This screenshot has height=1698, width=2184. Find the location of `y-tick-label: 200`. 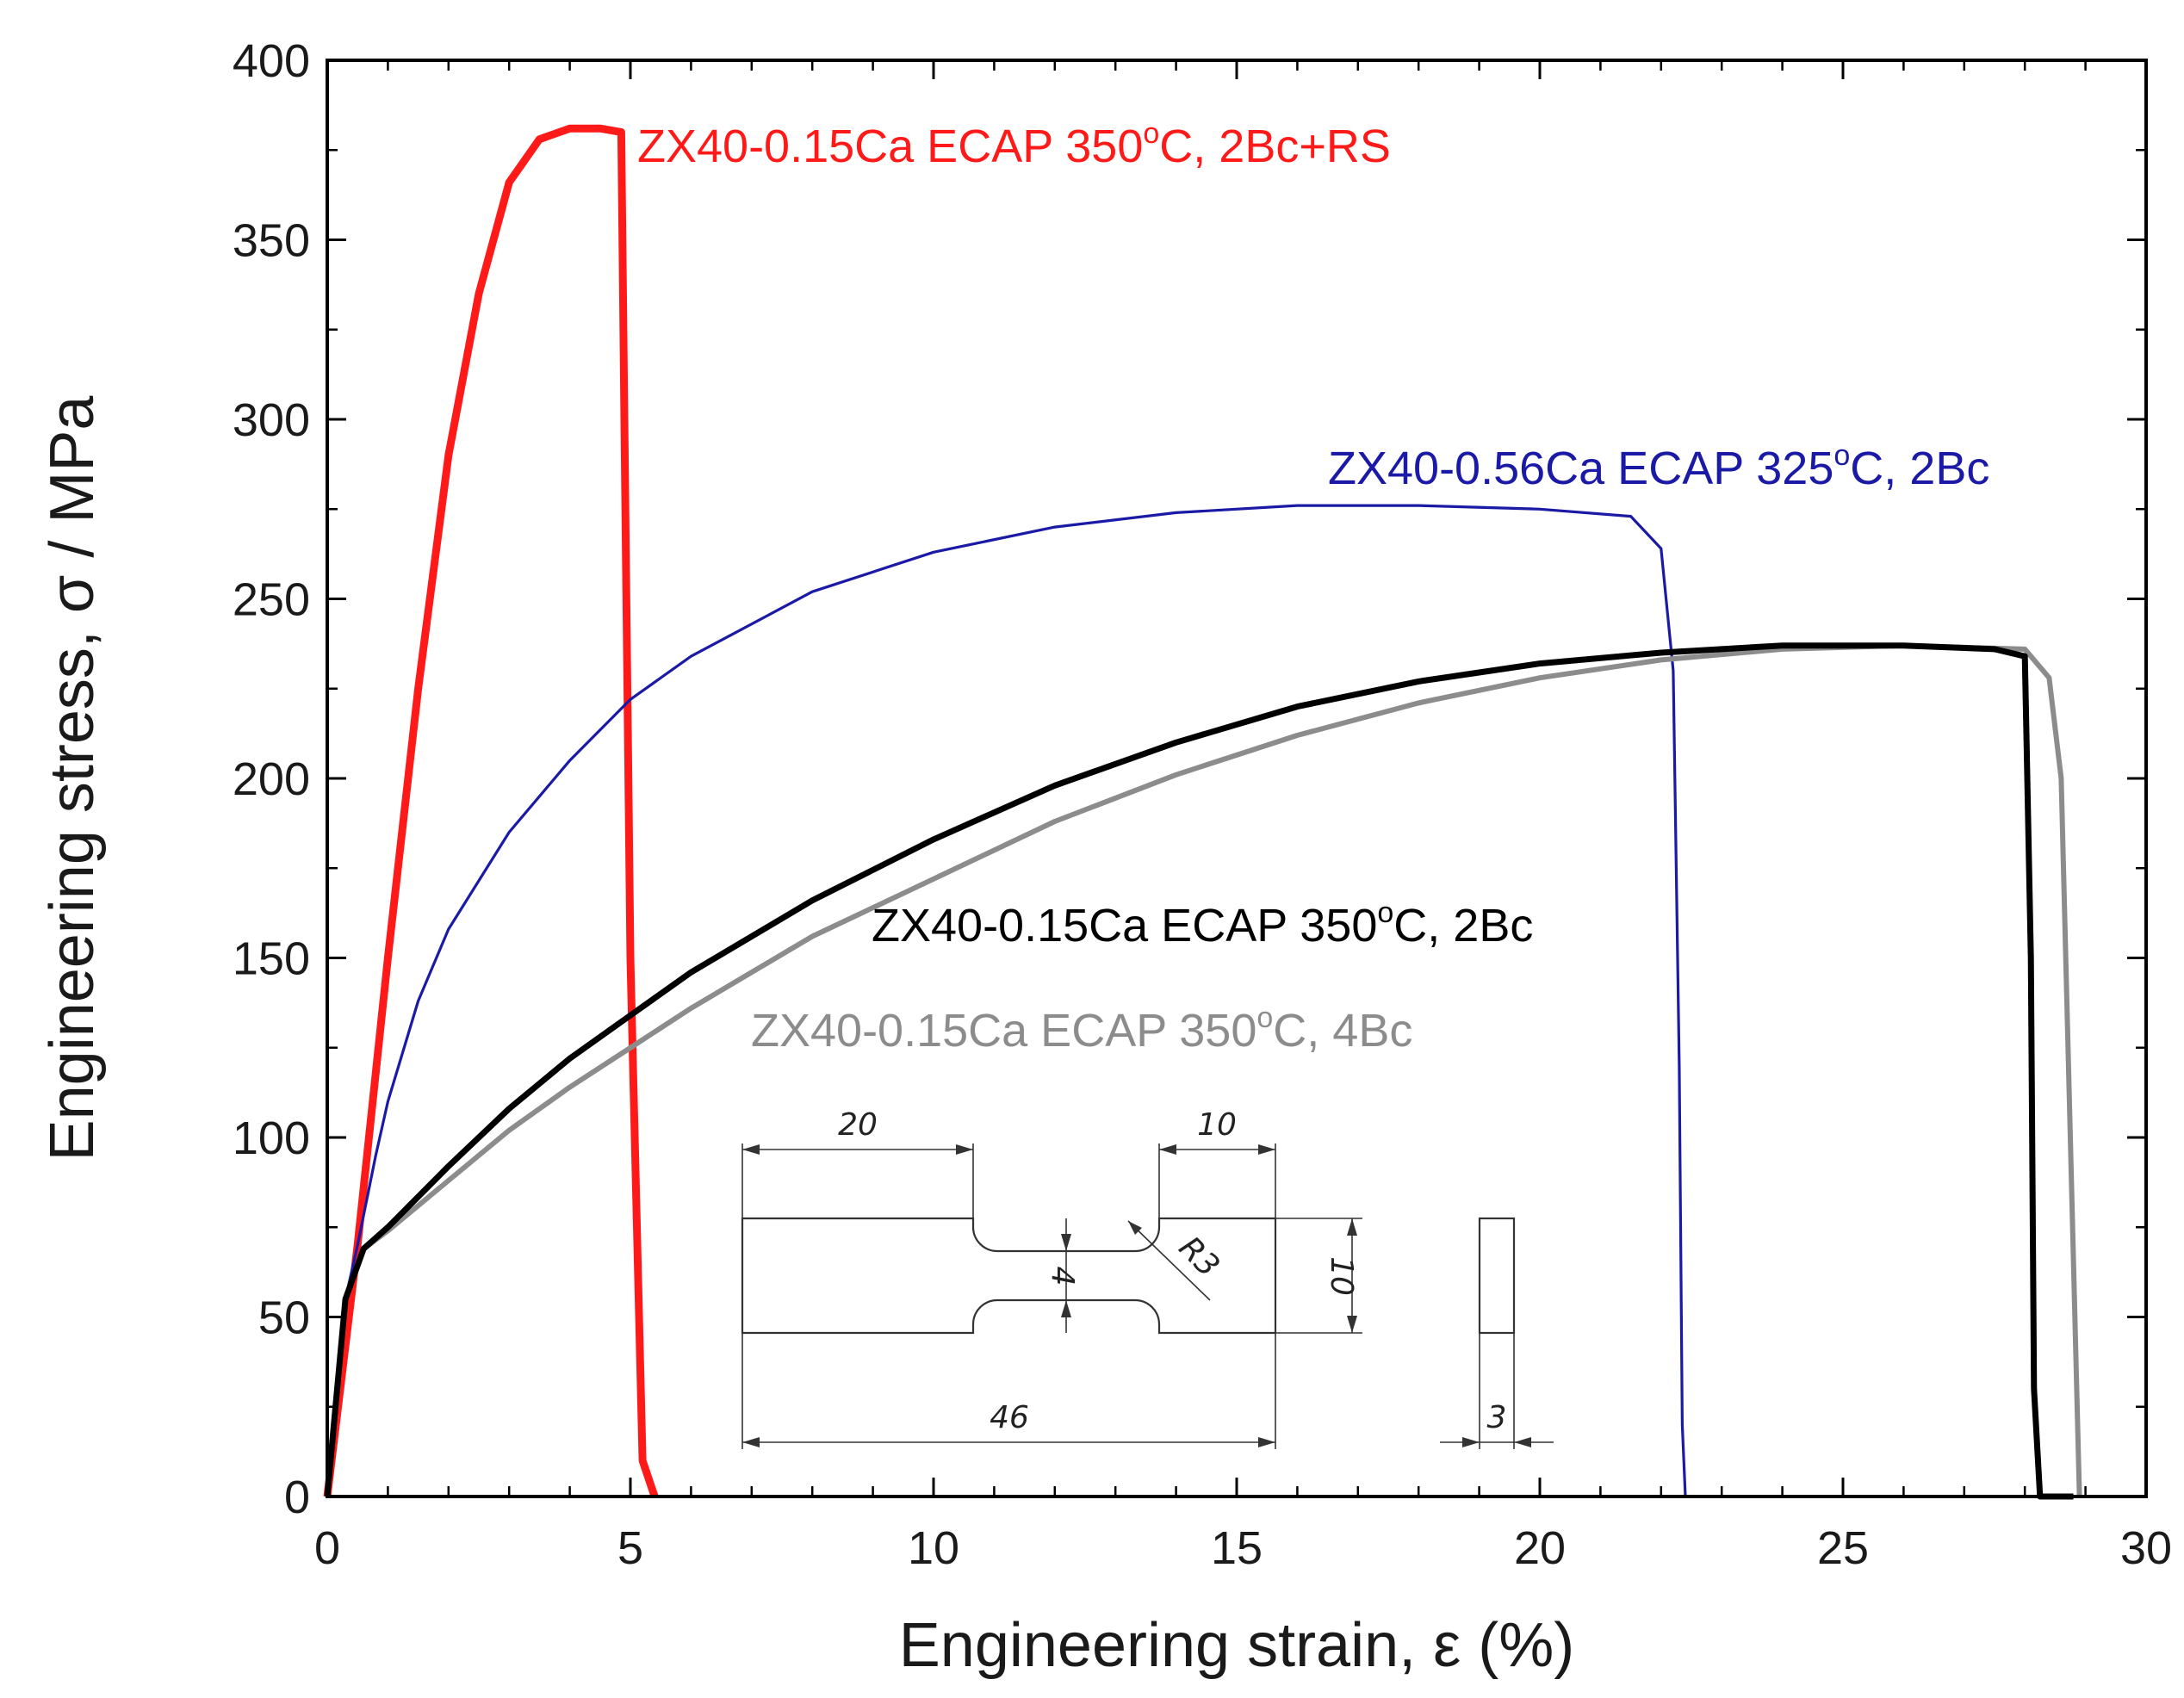

y-tick-label: 200 is located at coordinates (272, 779).